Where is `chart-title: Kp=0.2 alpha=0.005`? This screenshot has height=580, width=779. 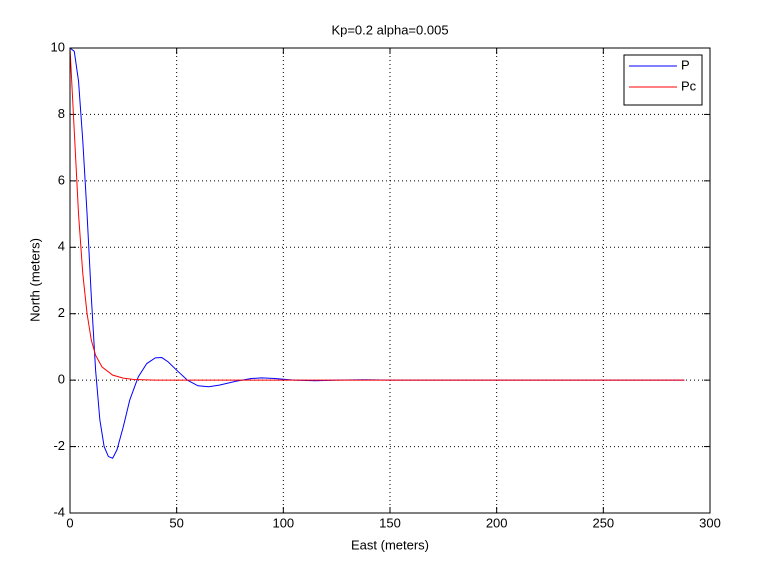 chart-title: Kp=0.2 alpha=0.005 is located at coordinates (389, 29).